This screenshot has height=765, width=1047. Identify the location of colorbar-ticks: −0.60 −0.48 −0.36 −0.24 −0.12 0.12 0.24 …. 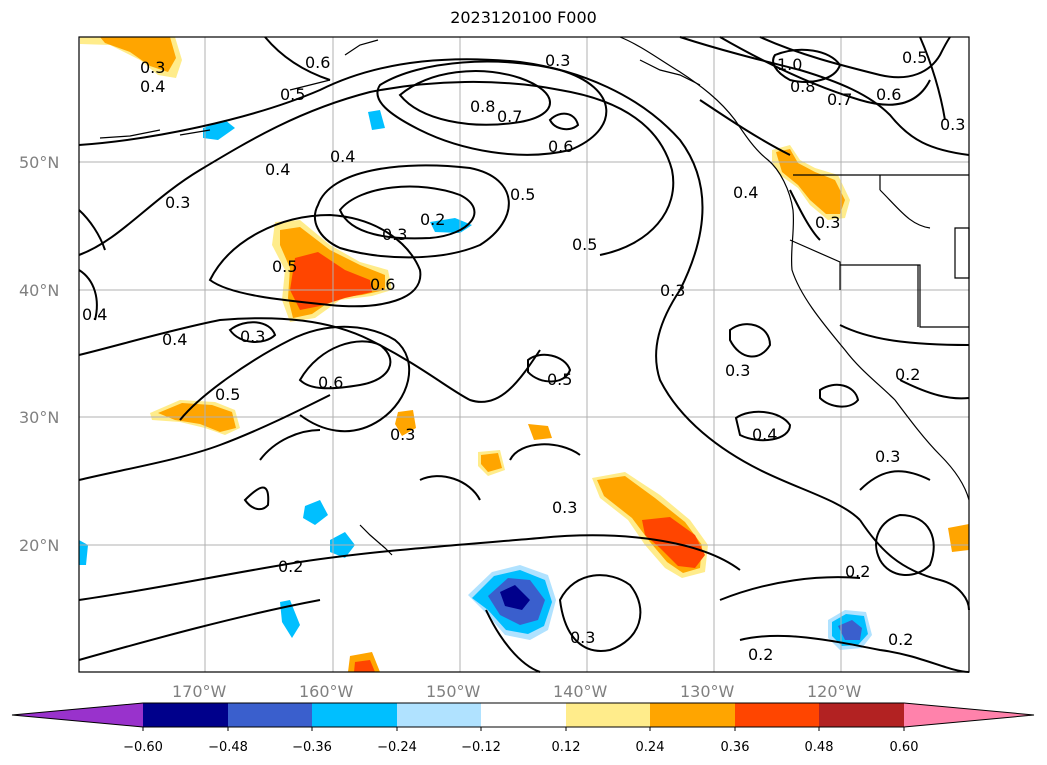
(520, 747).